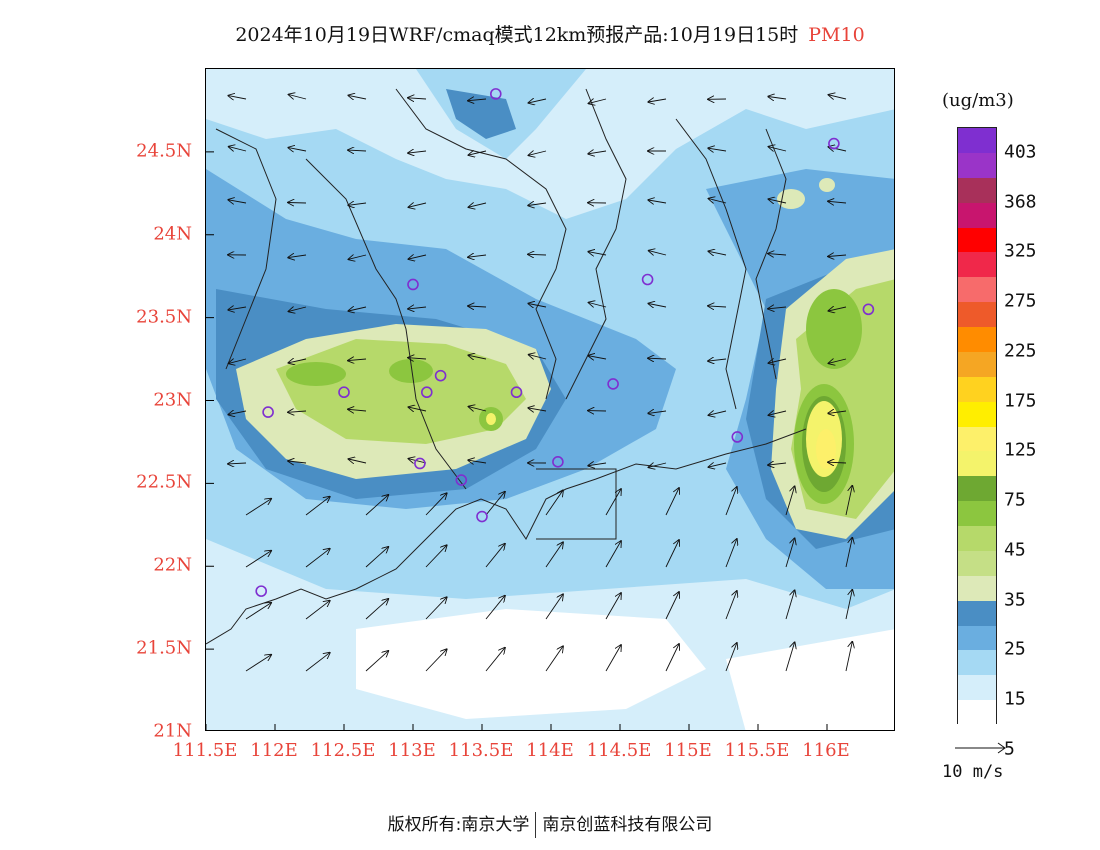 The height and width of the screenshot is (850, 1100). I want to click on footer-divider, so click(536, 825).